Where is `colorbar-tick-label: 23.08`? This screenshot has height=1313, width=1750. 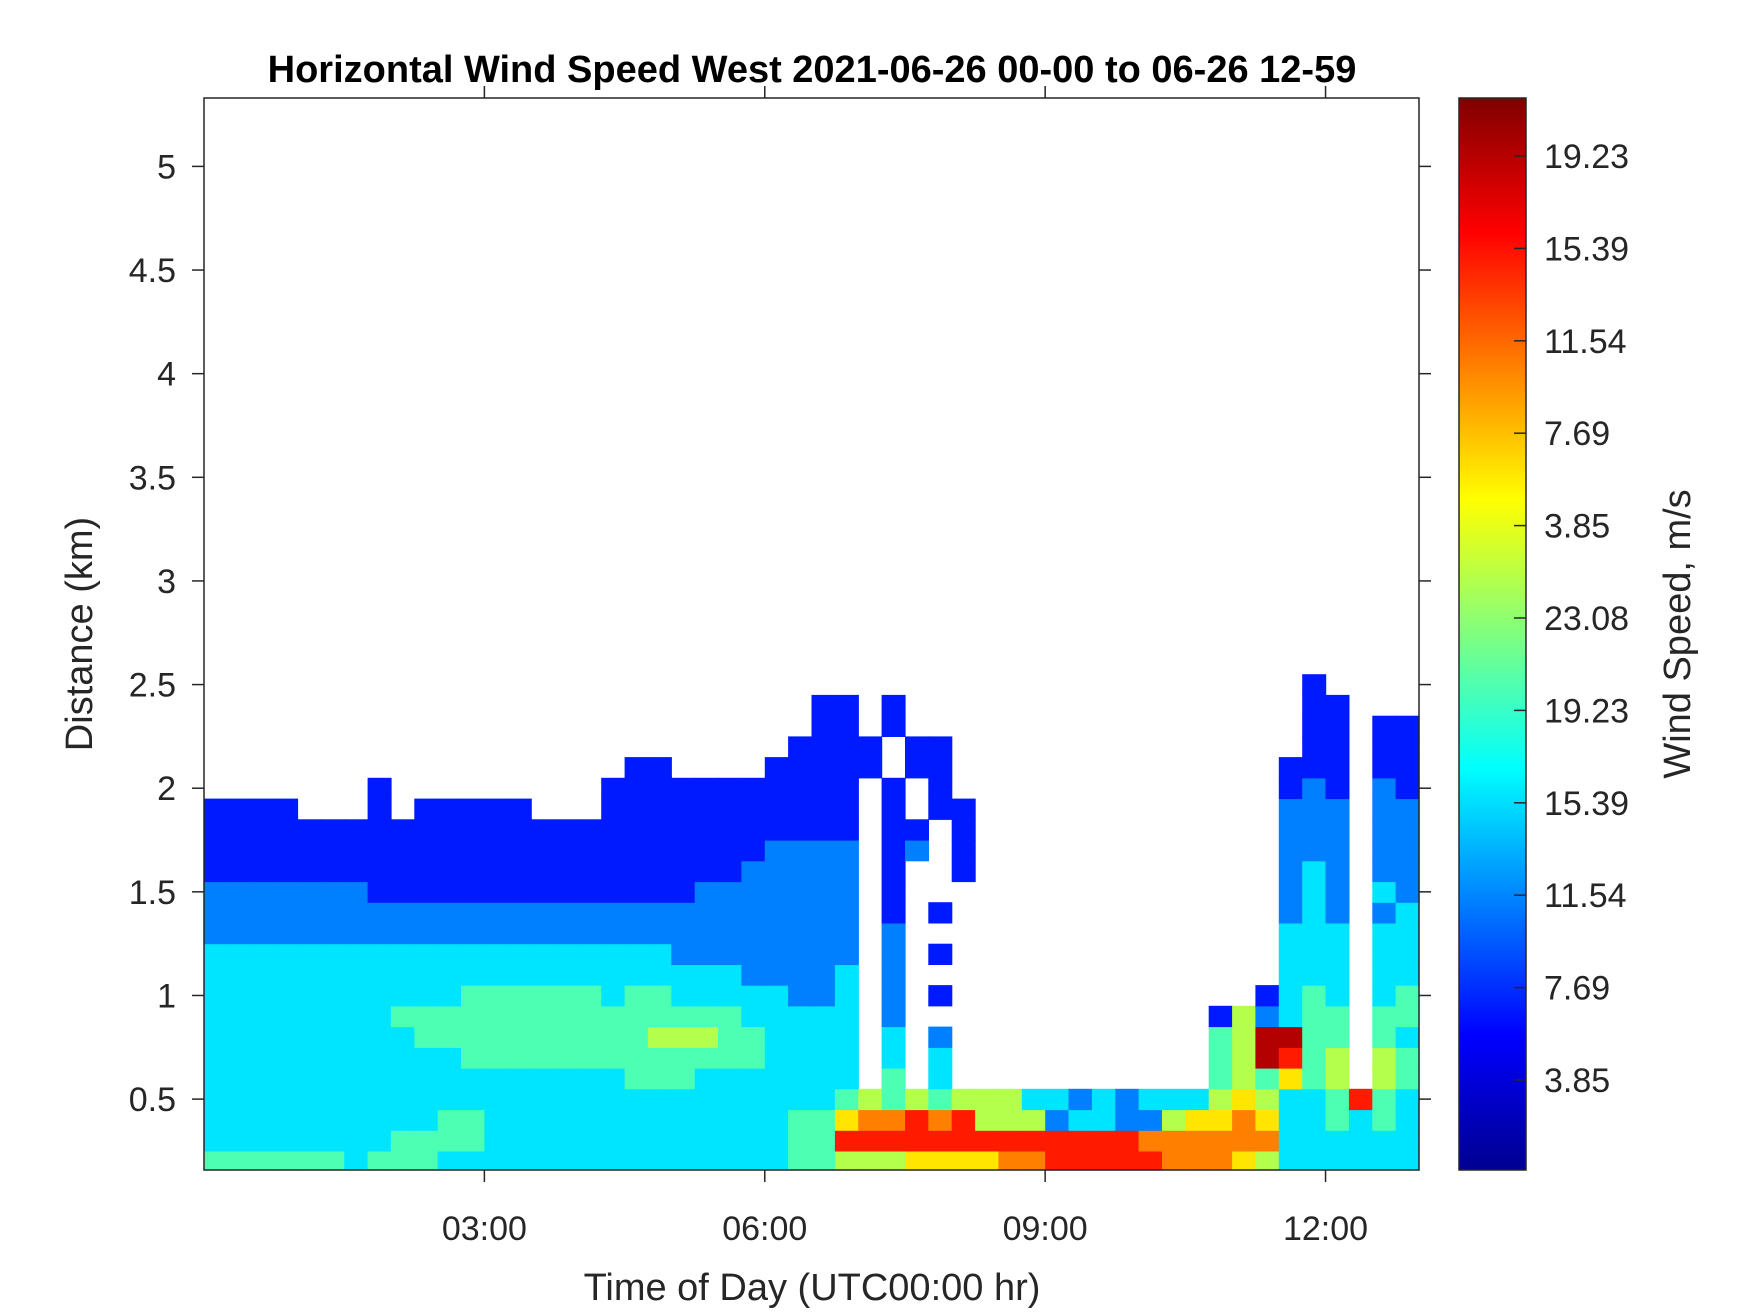 colorbar-tick-label: 23.08 is located at coordinates (1586, 619).